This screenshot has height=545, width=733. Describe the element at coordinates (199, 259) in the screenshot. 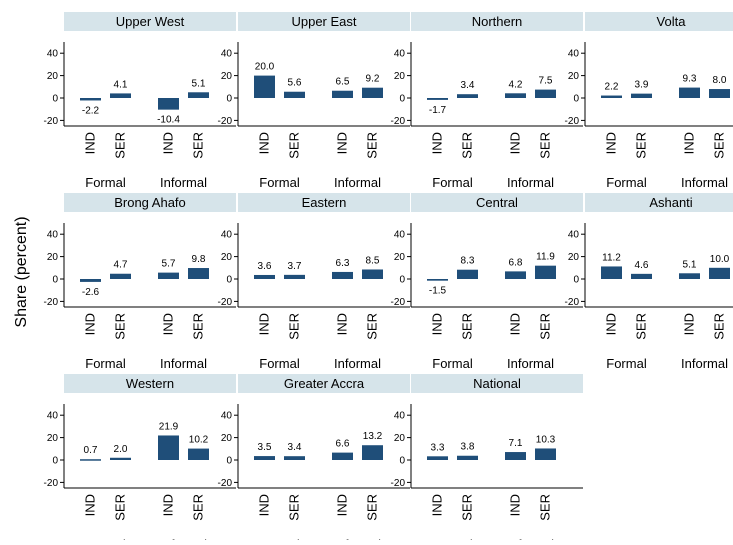

I see `data-label: 9.8` at that location.